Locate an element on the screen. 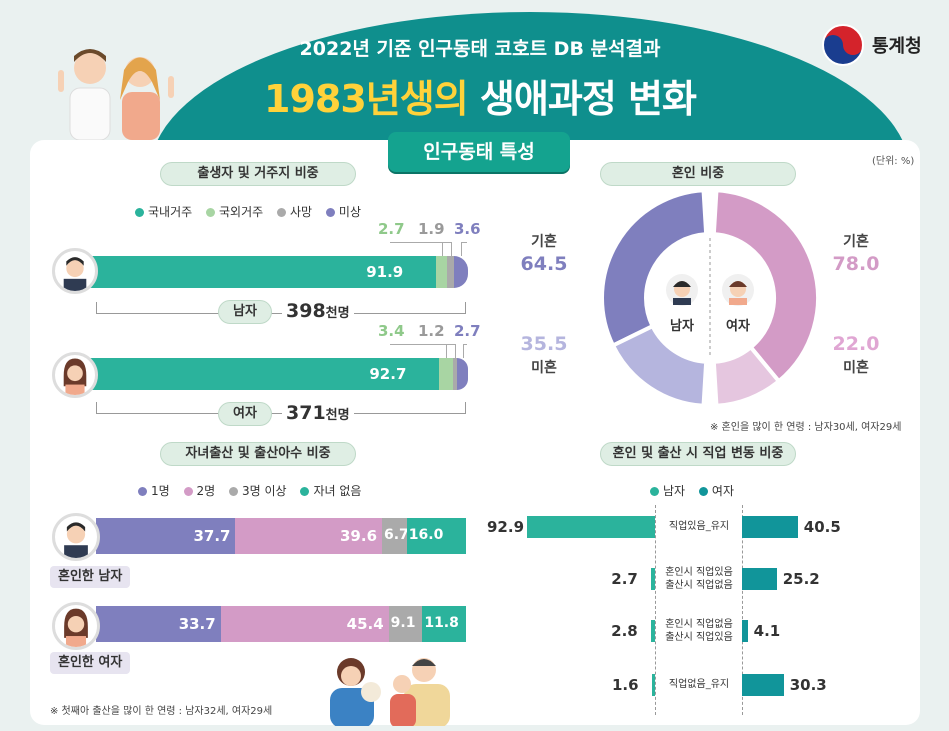  data-label: 9.1 is located at coordinates (403, 623).